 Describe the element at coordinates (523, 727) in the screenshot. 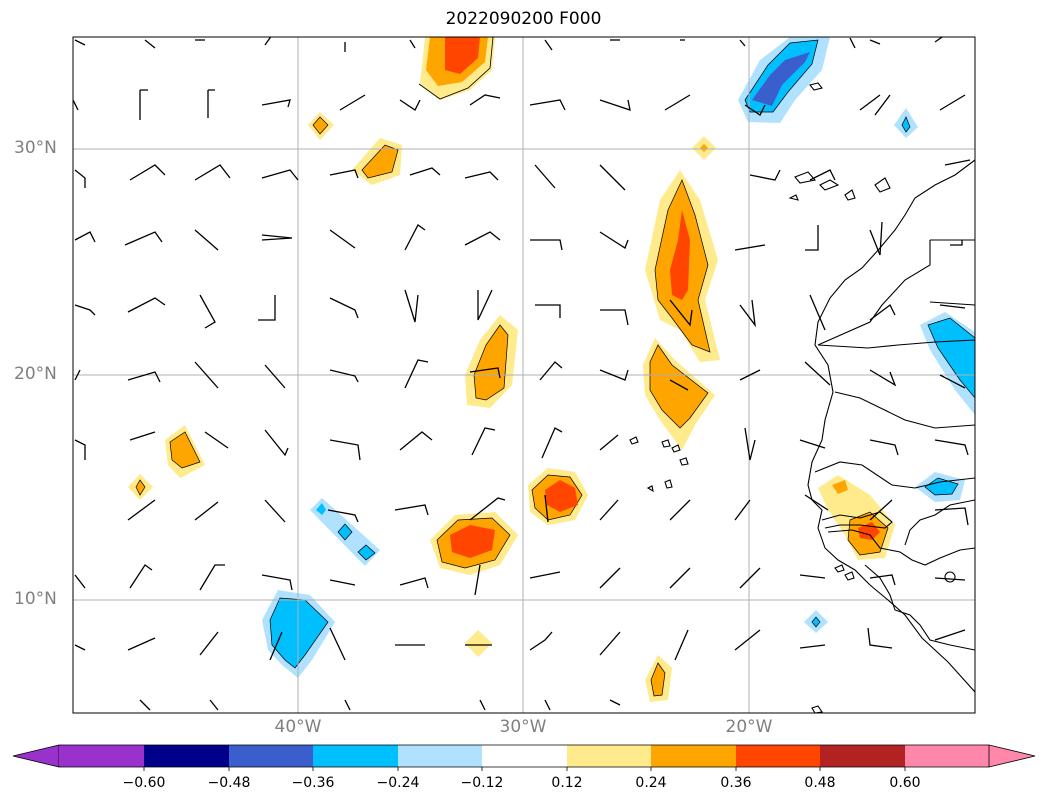

I see `lon-label-30w: 30°W` at that location.